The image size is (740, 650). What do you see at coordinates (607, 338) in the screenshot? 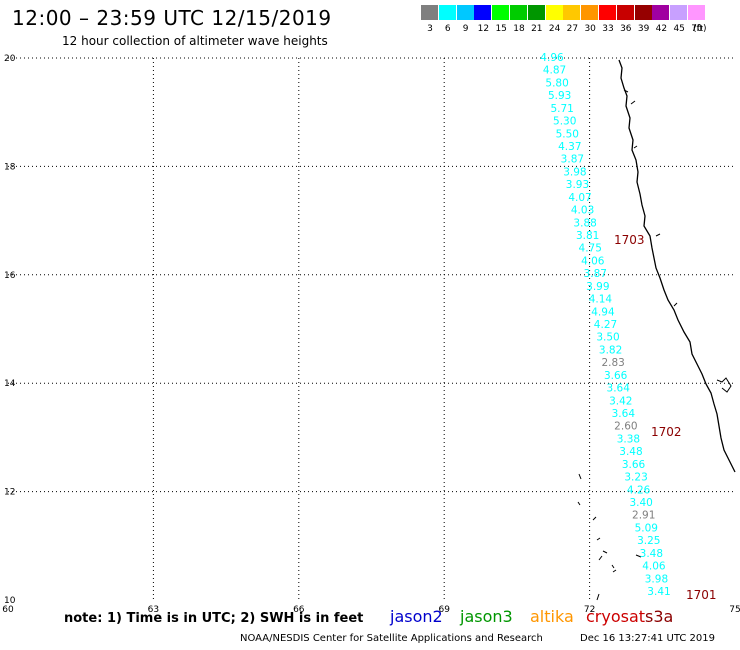
I see `swh-value: 3.50` at bounding box center [607, 338].